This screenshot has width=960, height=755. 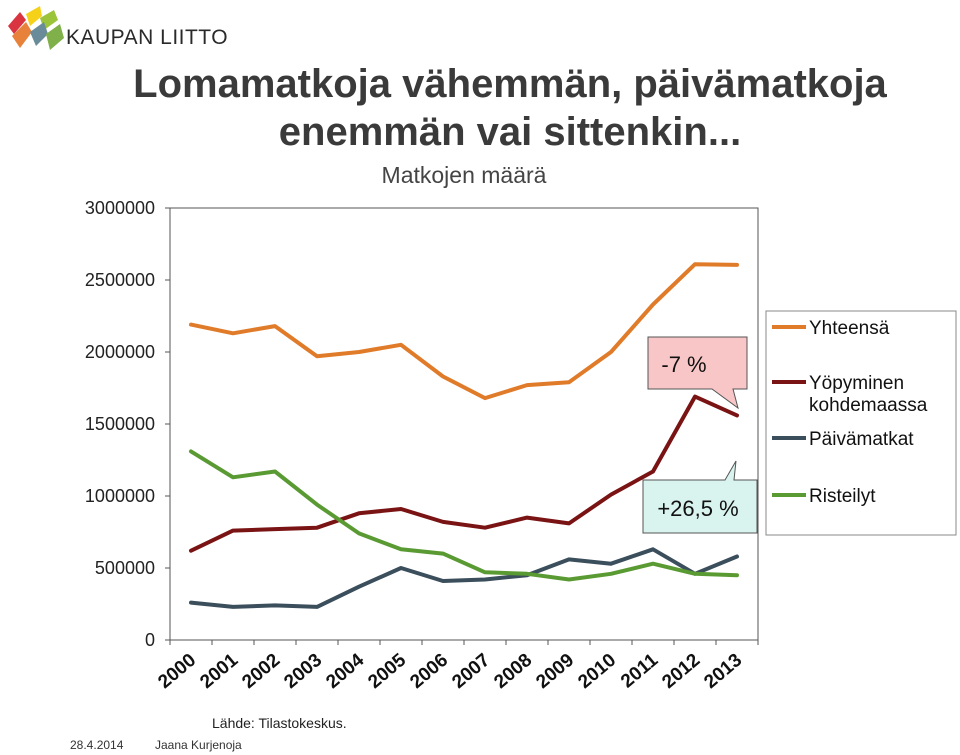 I want to click on x-tick-label: 2002, so click(x=261, y=671).